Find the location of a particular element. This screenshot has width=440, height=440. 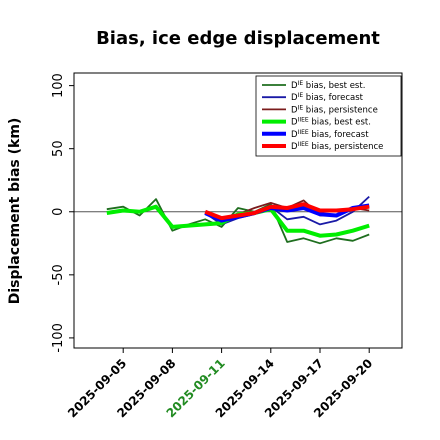

chart-title: Bias, ice edge displacement is located at coordinates (238, 38).